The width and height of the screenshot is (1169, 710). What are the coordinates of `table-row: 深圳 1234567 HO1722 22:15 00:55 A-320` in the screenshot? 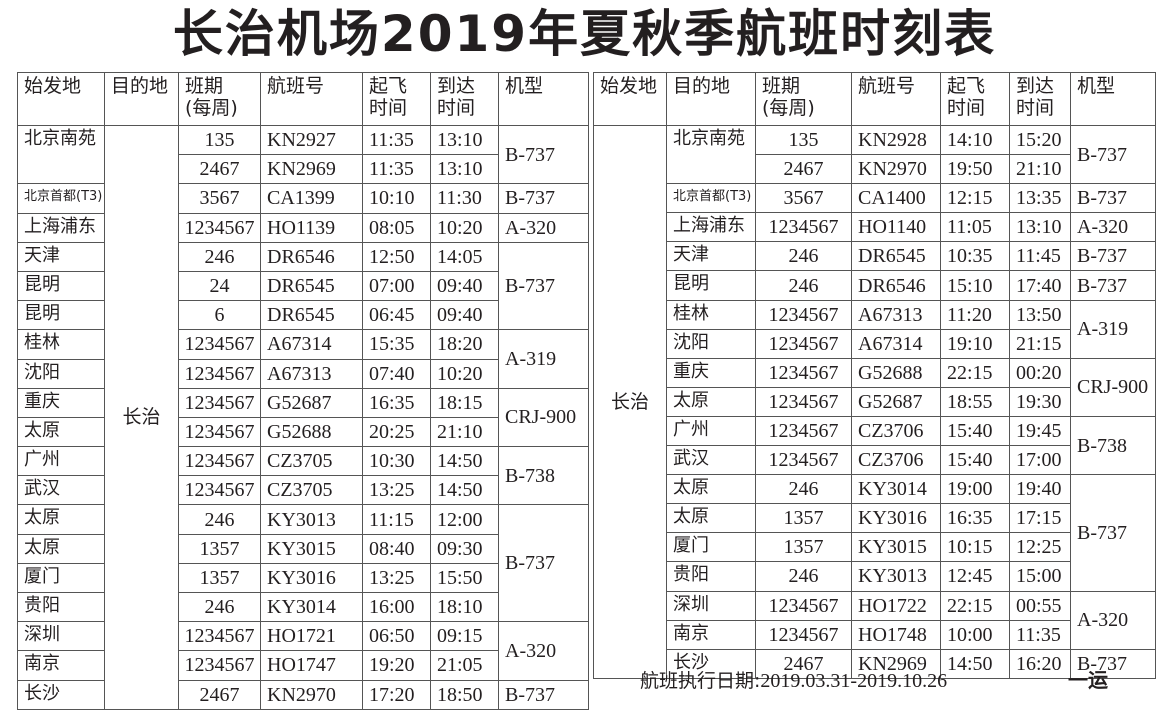 It's located at (875, 620).